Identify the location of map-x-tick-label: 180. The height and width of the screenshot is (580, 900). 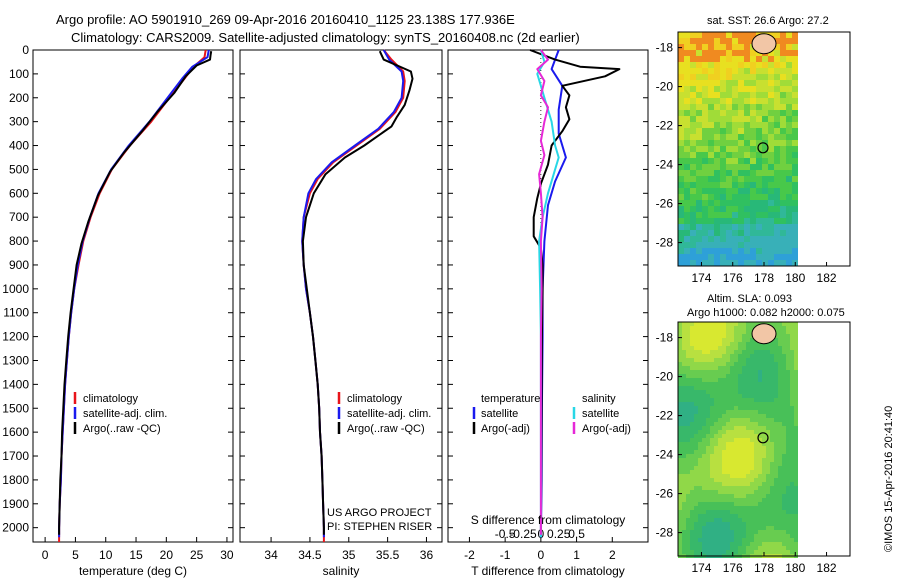
(795, 568).